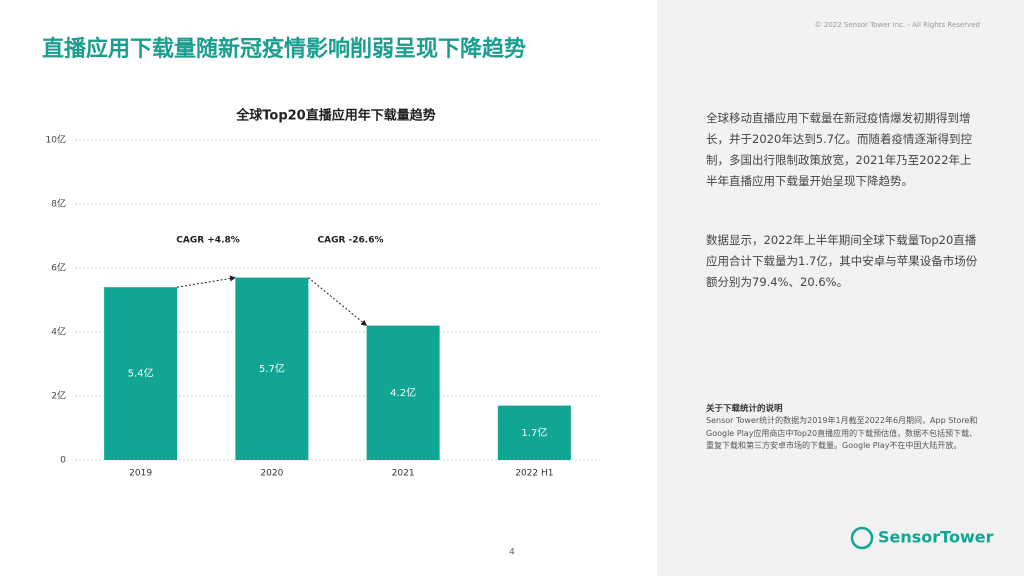 The height and width of the screenshot is (576, 1024). I want to click on value-label: 5.4亿, so click(141, 373).